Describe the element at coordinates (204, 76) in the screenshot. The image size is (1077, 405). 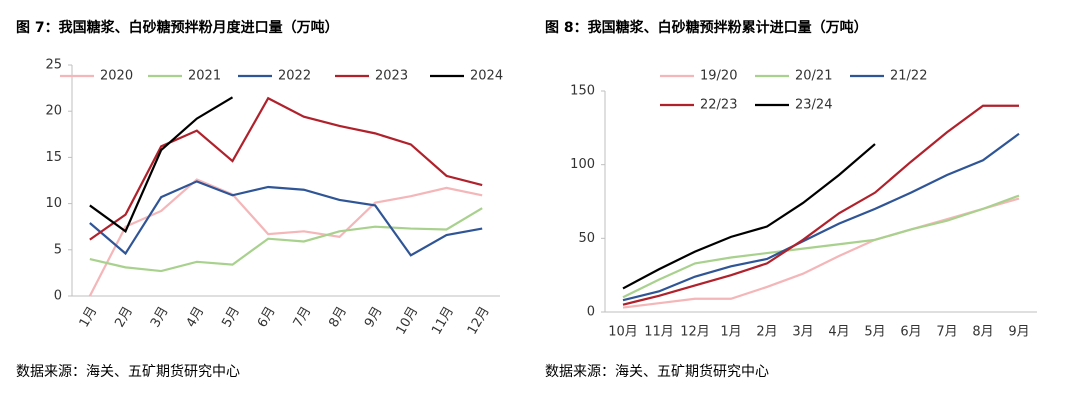
I see `legend-label: 2021` at that location.